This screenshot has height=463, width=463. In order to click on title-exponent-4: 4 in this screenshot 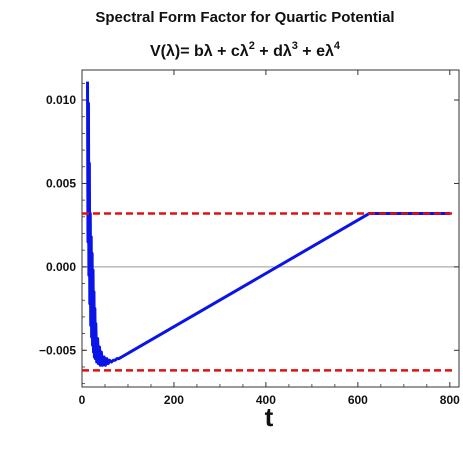, I will do `click(337, 46)`.